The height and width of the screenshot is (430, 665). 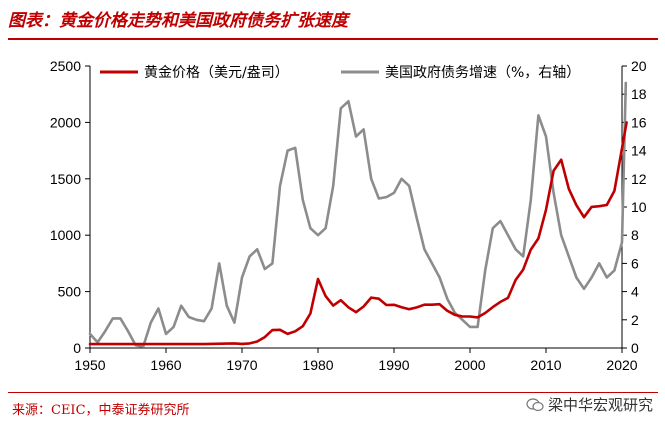 What do you see at coordinates (535, 404) in the screenshot?
I see `wechat-icon` at bounding box center [535, 404].